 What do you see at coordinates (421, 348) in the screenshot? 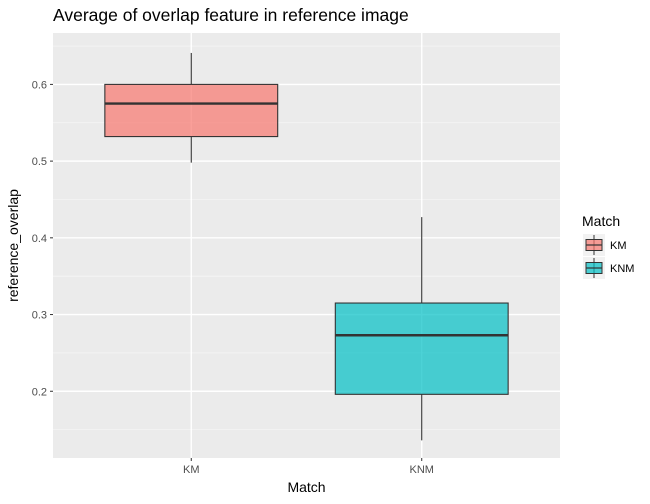
I see `box-knm` at bounding box center [421, 348].